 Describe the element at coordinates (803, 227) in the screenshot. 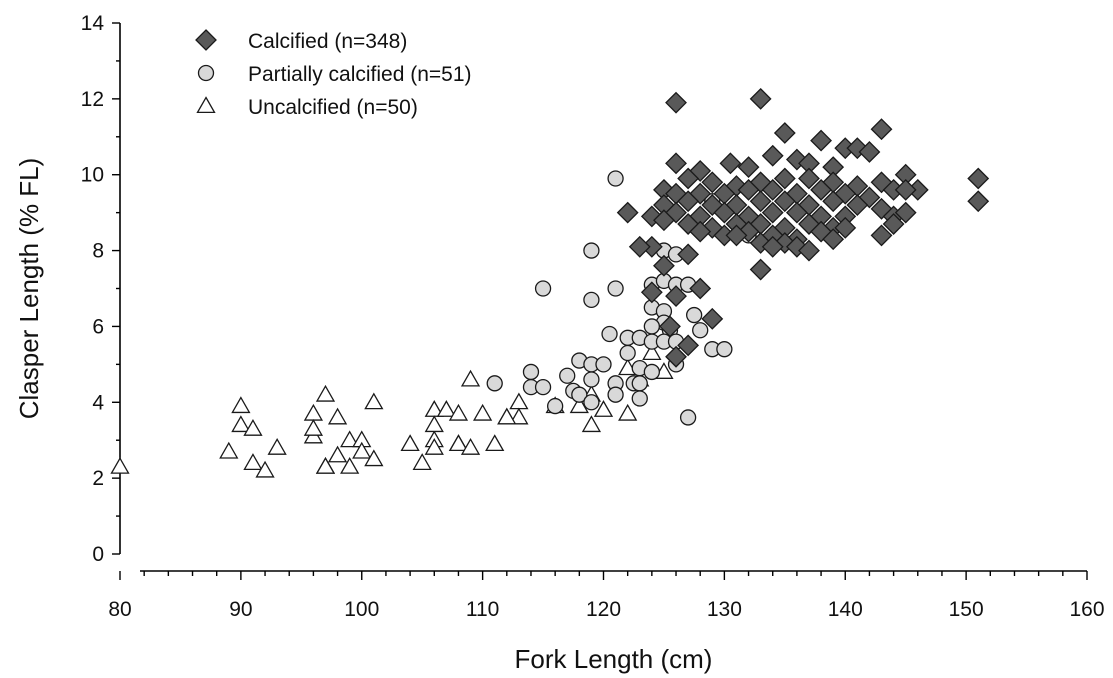

I see `series-diamond` at that location.